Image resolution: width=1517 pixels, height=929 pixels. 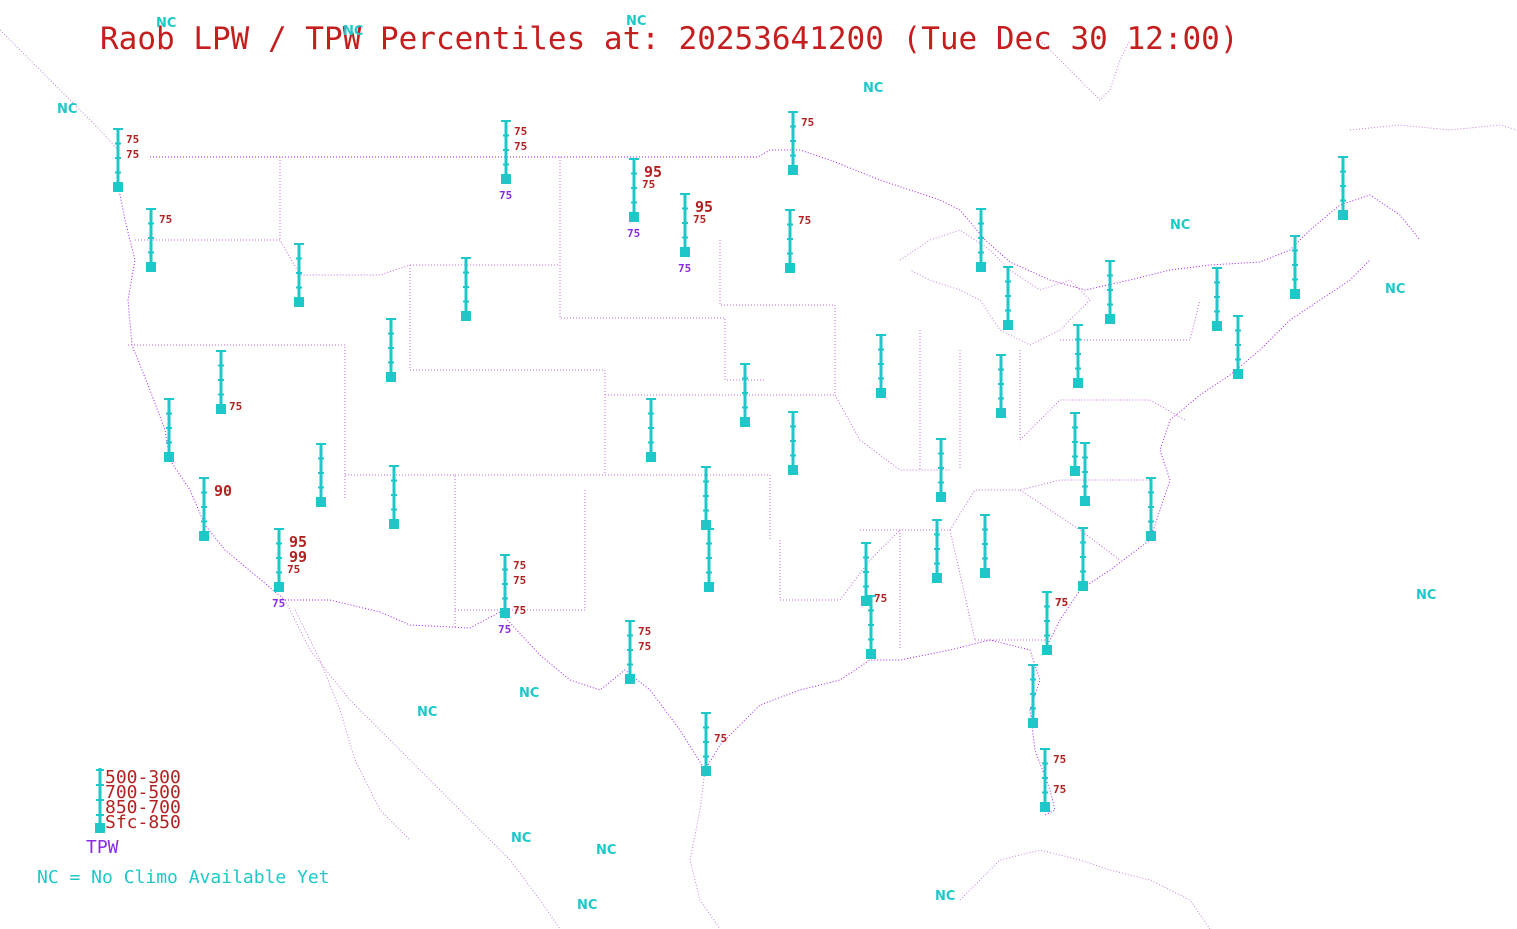 I want to click on station-s28, so click(x=937, y=551).